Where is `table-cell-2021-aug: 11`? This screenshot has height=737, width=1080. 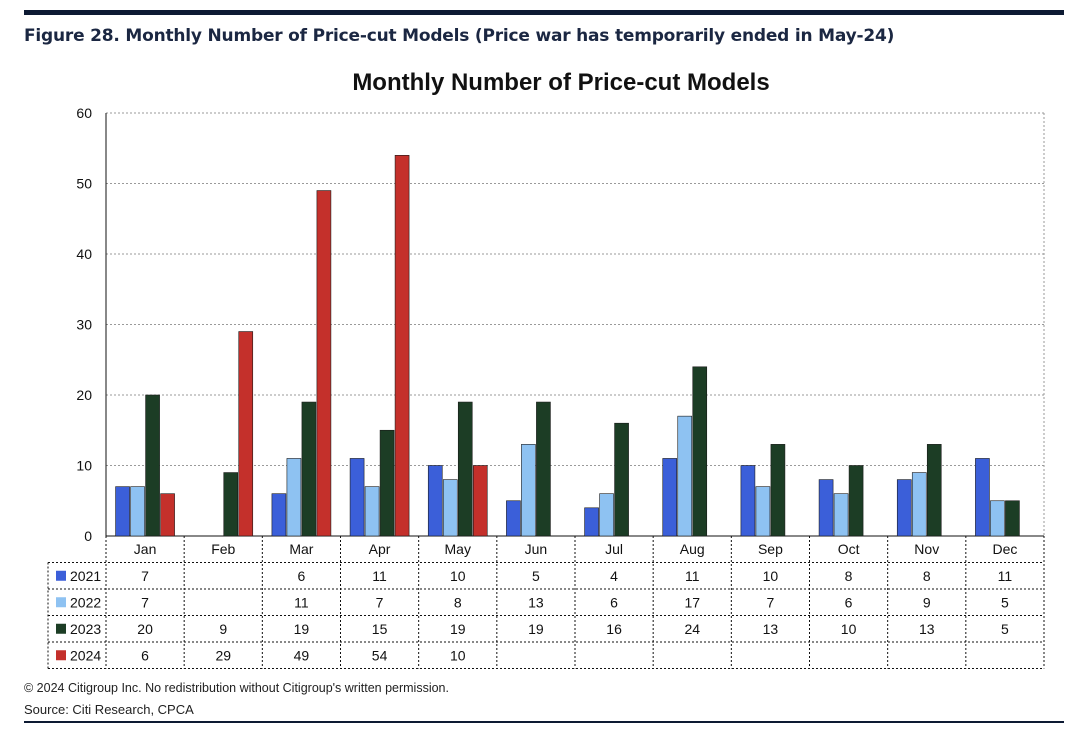
table-cell-2021-aug: 11 is located at coordinates (692, 576).